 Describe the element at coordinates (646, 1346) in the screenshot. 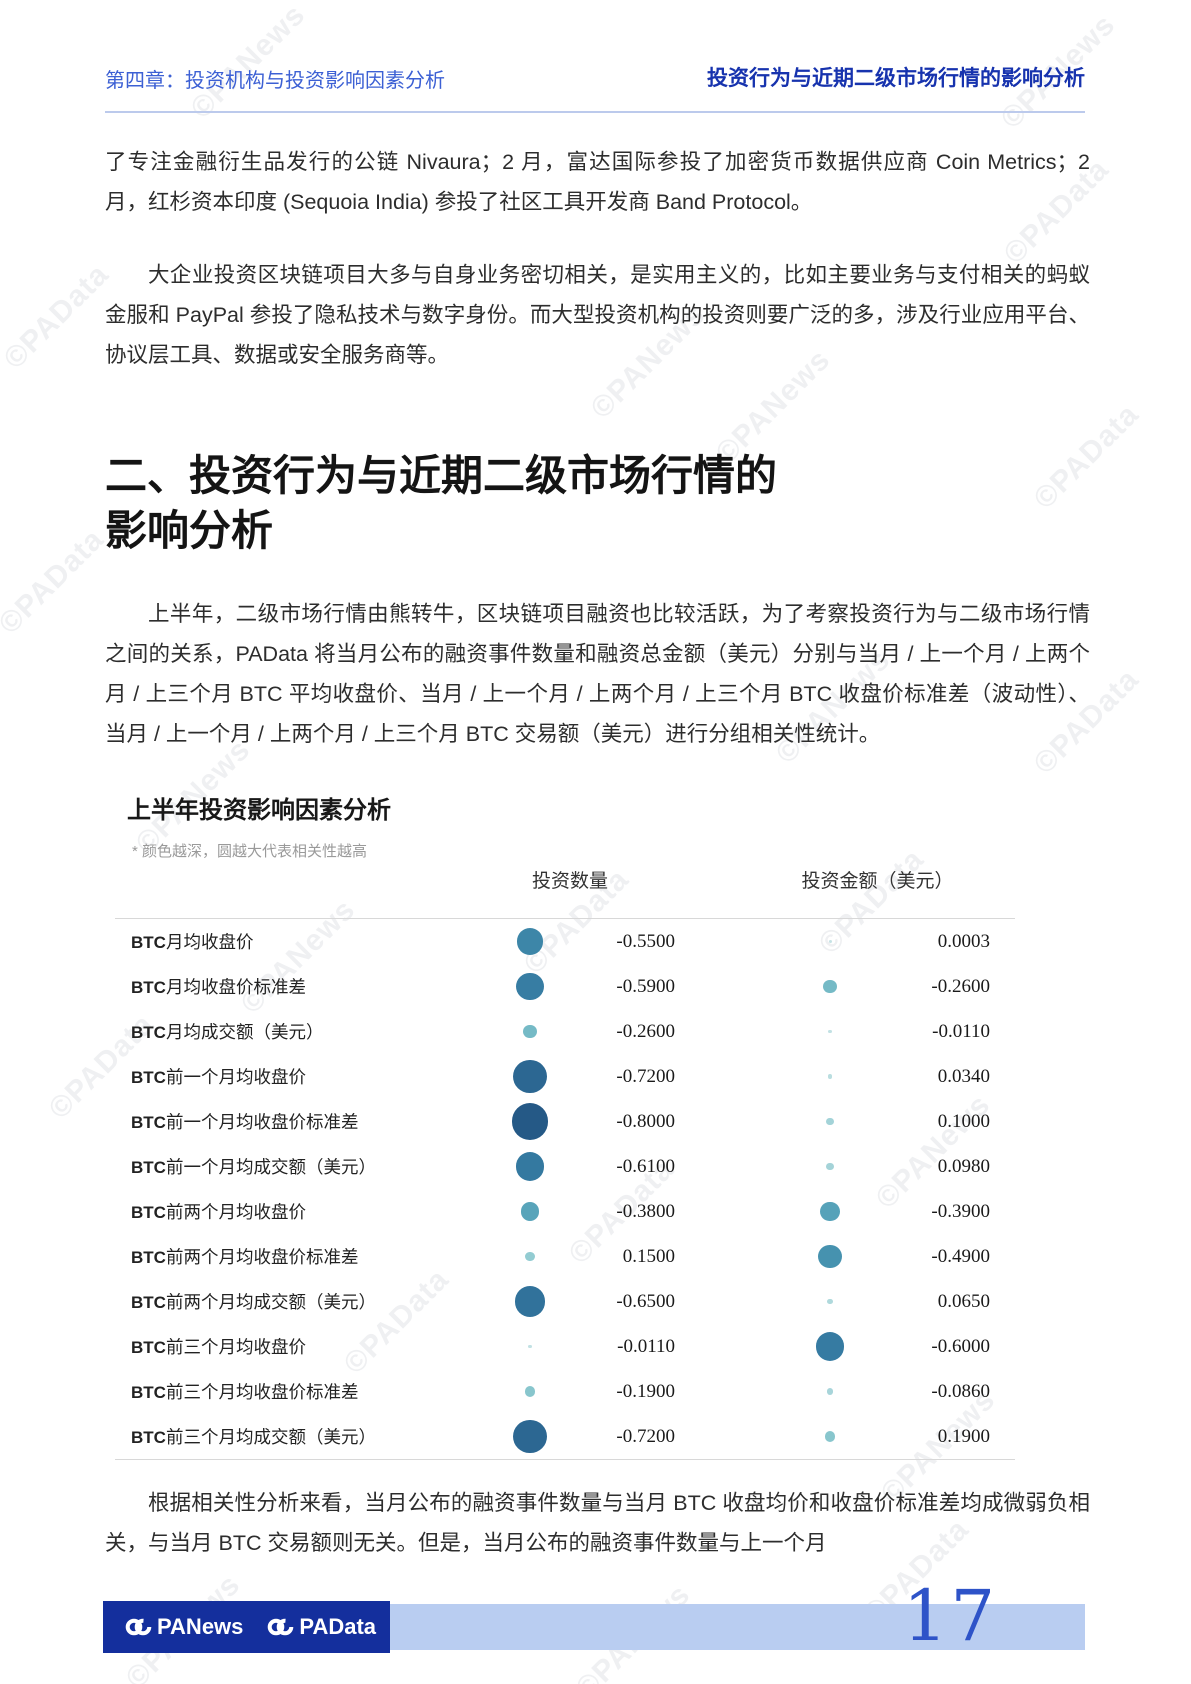

I see `correlation-value-count: -0.0110` at that location.